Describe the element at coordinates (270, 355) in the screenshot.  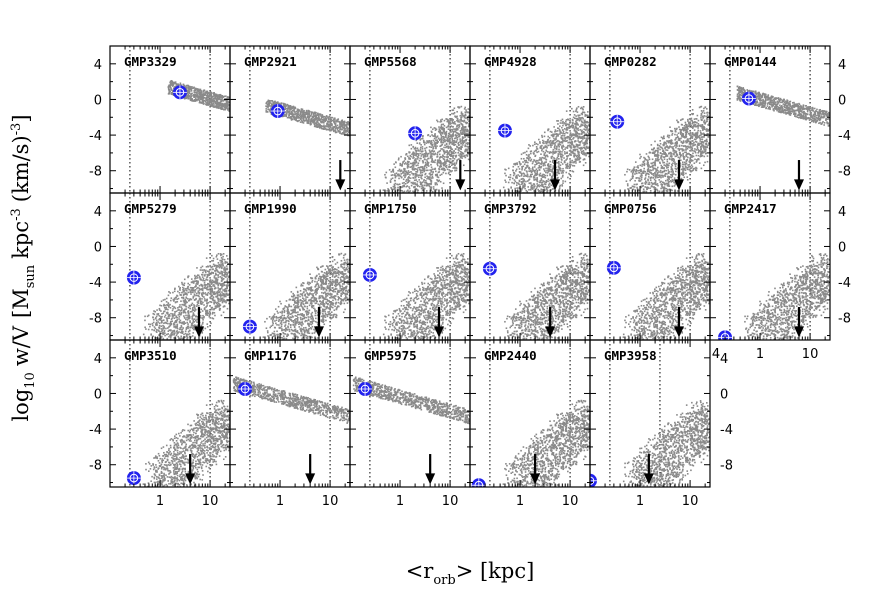
I see `panel-name-label: GMP1176` at that location.